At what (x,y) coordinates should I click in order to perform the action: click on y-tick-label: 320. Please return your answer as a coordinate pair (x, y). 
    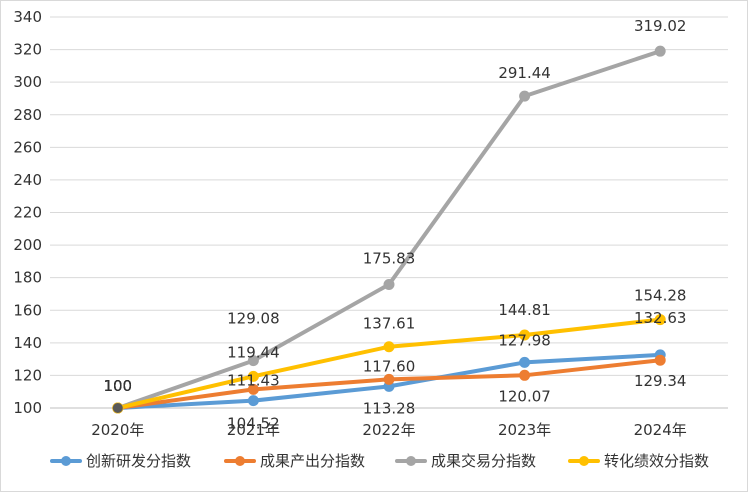
    Looking at the image, I should click on (27, 50).